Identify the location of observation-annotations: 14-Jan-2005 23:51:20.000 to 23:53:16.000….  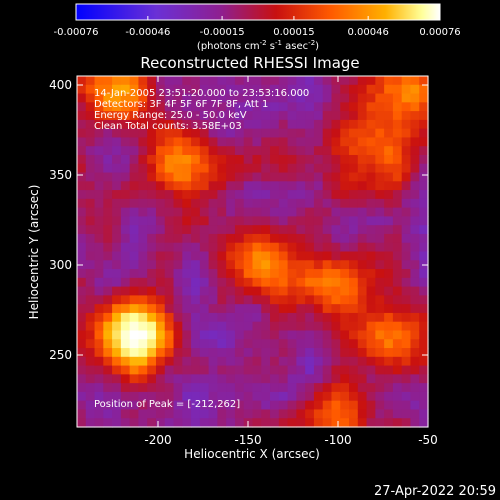
(201, 110).